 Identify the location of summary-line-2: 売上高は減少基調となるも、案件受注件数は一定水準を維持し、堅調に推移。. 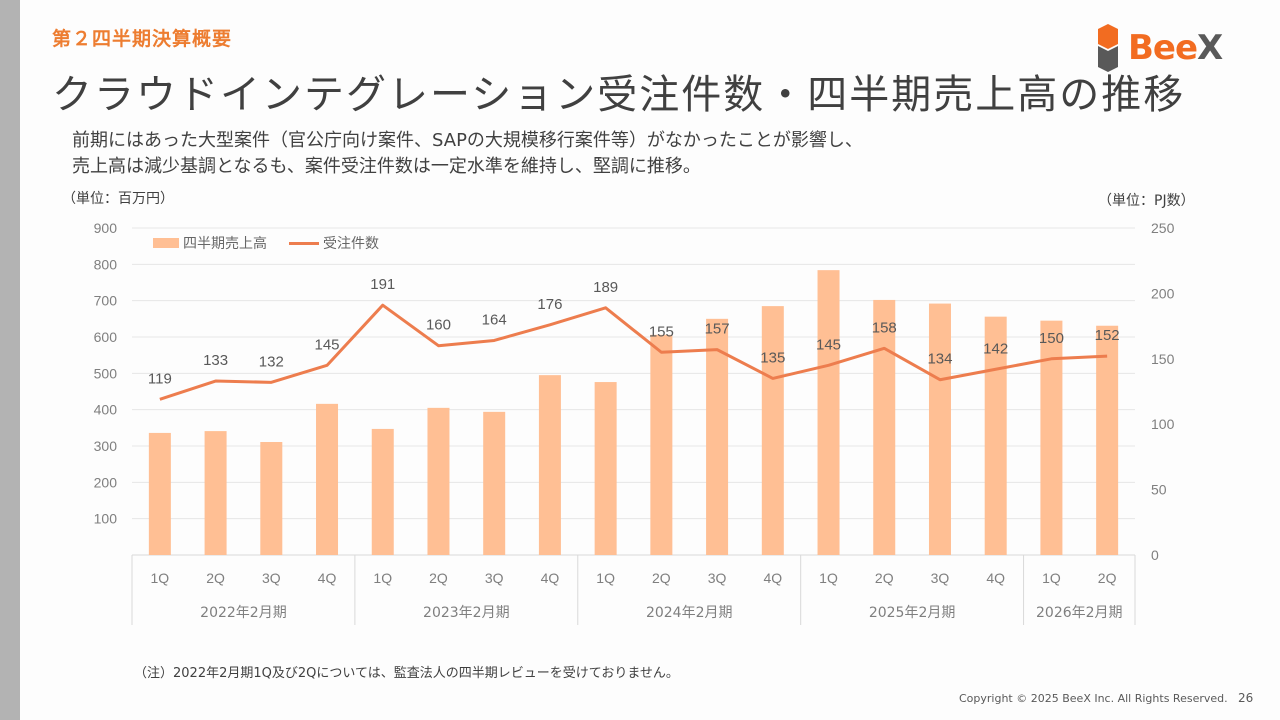
(386, 166).